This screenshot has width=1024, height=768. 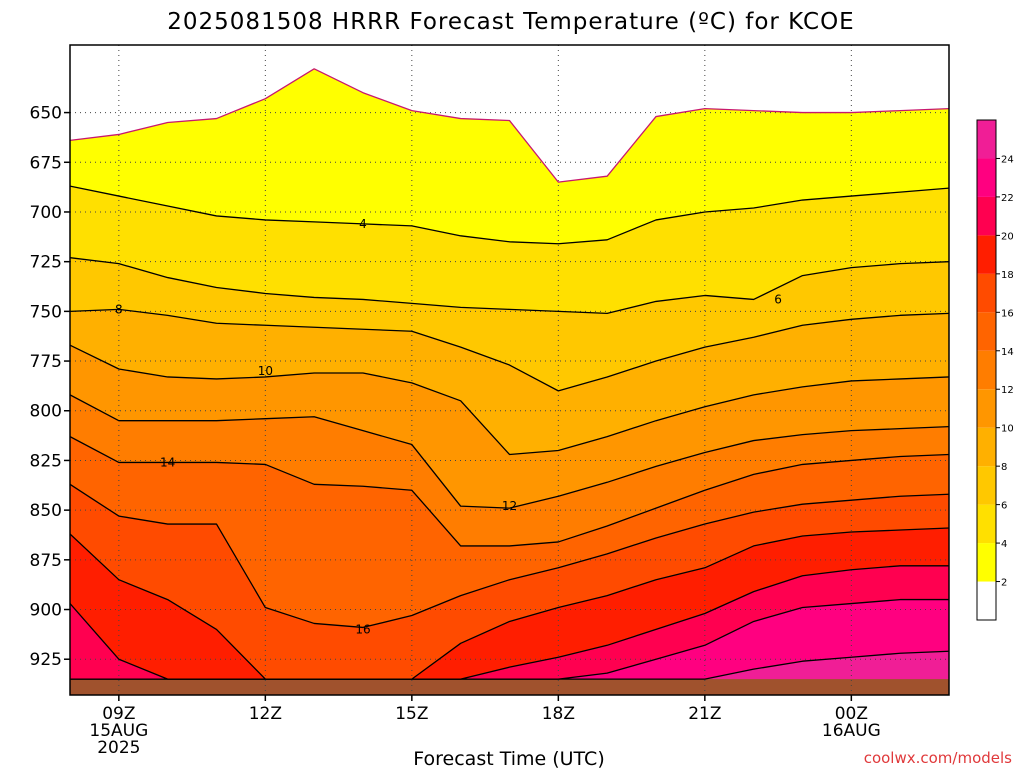 What do you see at coordinates (46, 461) in the screenshot?
I see `y-tick-label-825: 825` at bounding box center [46, 461].